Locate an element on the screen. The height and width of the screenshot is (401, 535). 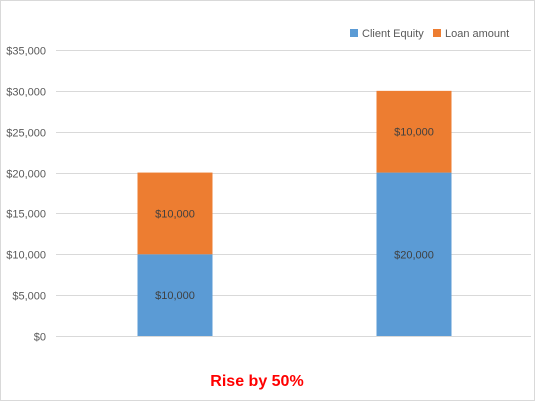
y-tick-label: $15,000 is located at coordinates (26, 215).